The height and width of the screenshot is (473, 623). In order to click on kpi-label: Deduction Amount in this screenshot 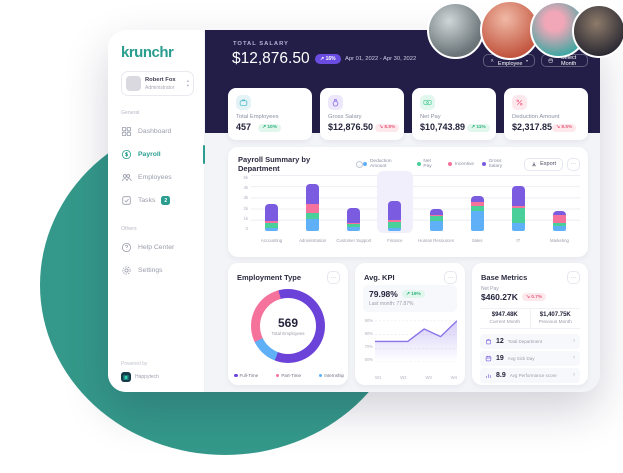, I will do `click(536, 117)`.